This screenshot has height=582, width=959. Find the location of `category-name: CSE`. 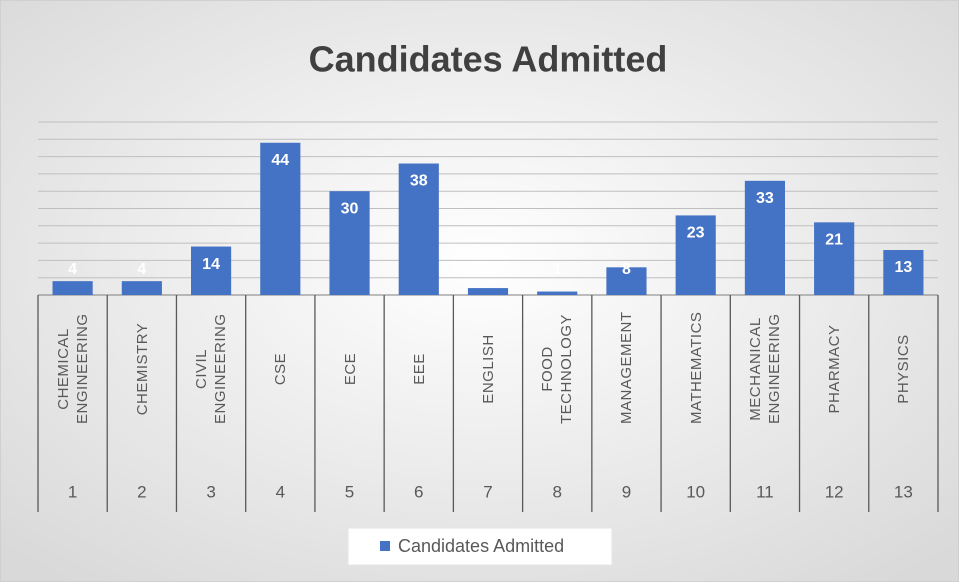

category-name: CSE is located at coordinates (280, 369).